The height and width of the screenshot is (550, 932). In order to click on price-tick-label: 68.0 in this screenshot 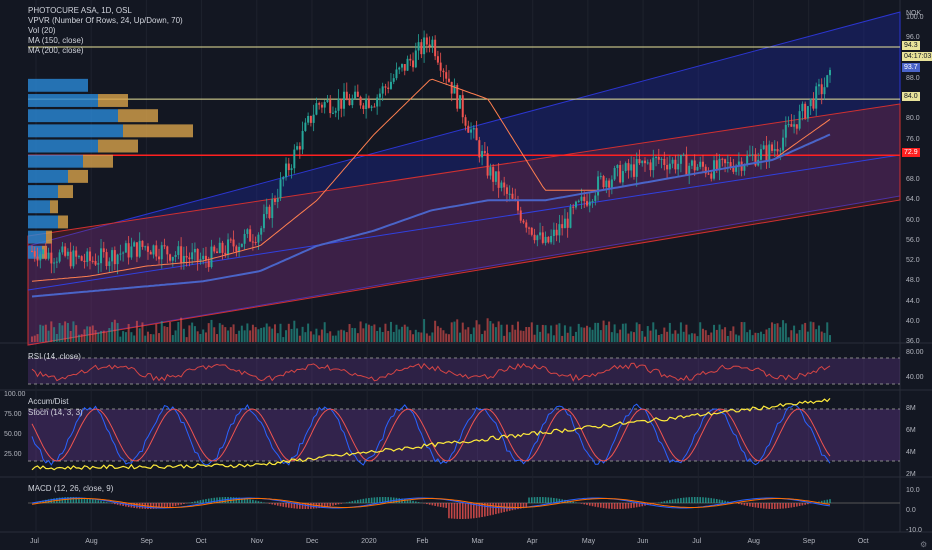, I will do `click(913, 180)`.